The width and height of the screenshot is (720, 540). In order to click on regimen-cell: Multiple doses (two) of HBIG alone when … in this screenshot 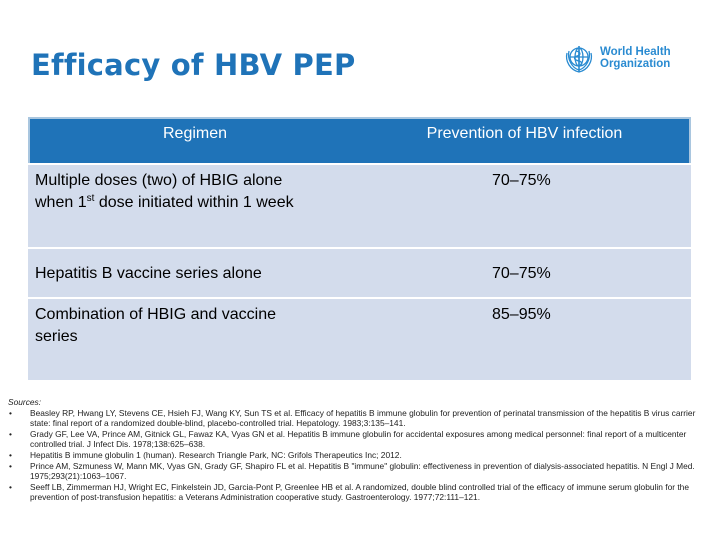, I will do `click(248, 206)`.